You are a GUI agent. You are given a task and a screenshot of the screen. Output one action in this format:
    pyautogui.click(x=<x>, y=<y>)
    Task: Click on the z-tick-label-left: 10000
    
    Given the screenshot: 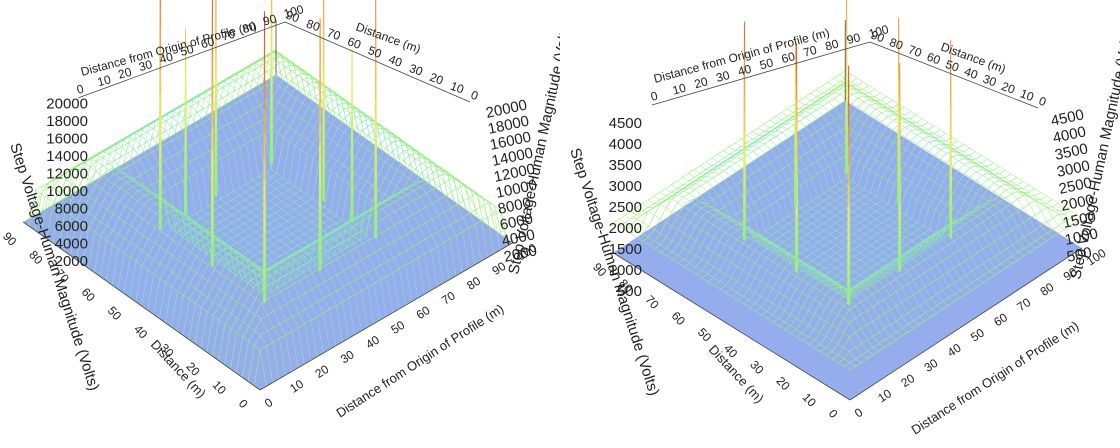 What is the action you would take?
    pyautogui.click(x=67, y=191)
    